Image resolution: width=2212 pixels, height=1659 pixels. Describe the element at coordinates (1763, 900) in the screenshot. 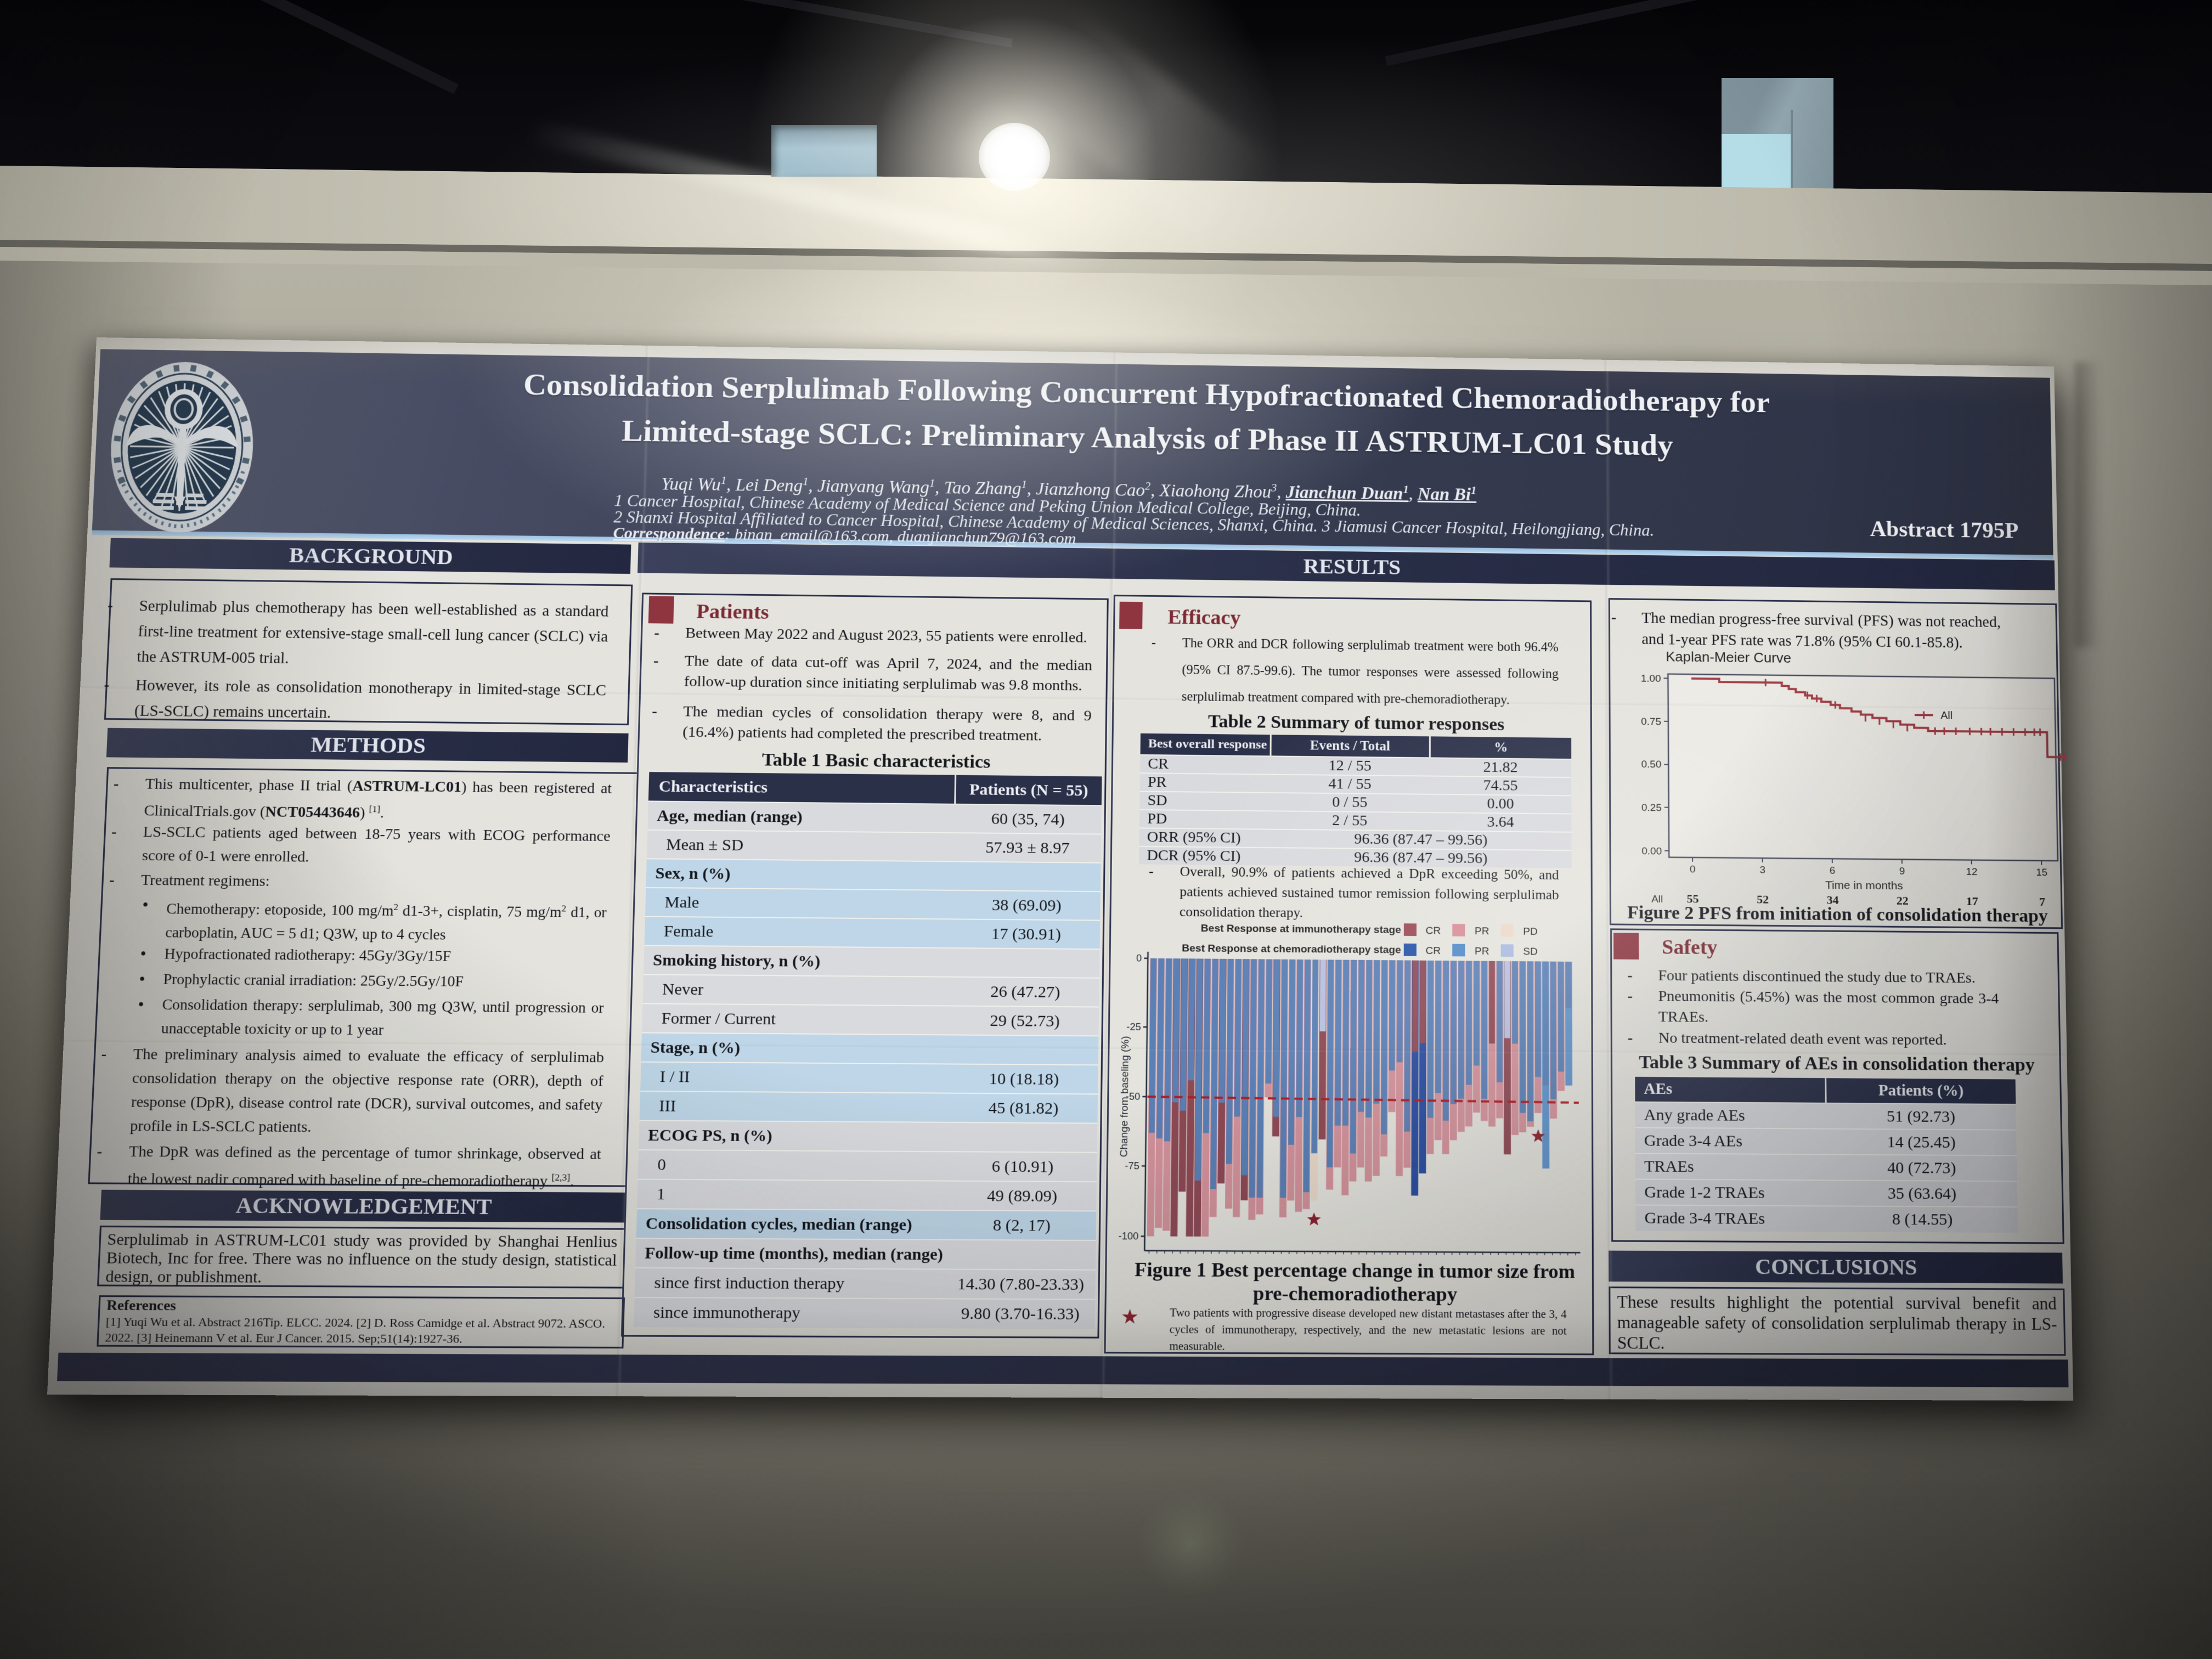

I see `svg-text: 52` at that location.